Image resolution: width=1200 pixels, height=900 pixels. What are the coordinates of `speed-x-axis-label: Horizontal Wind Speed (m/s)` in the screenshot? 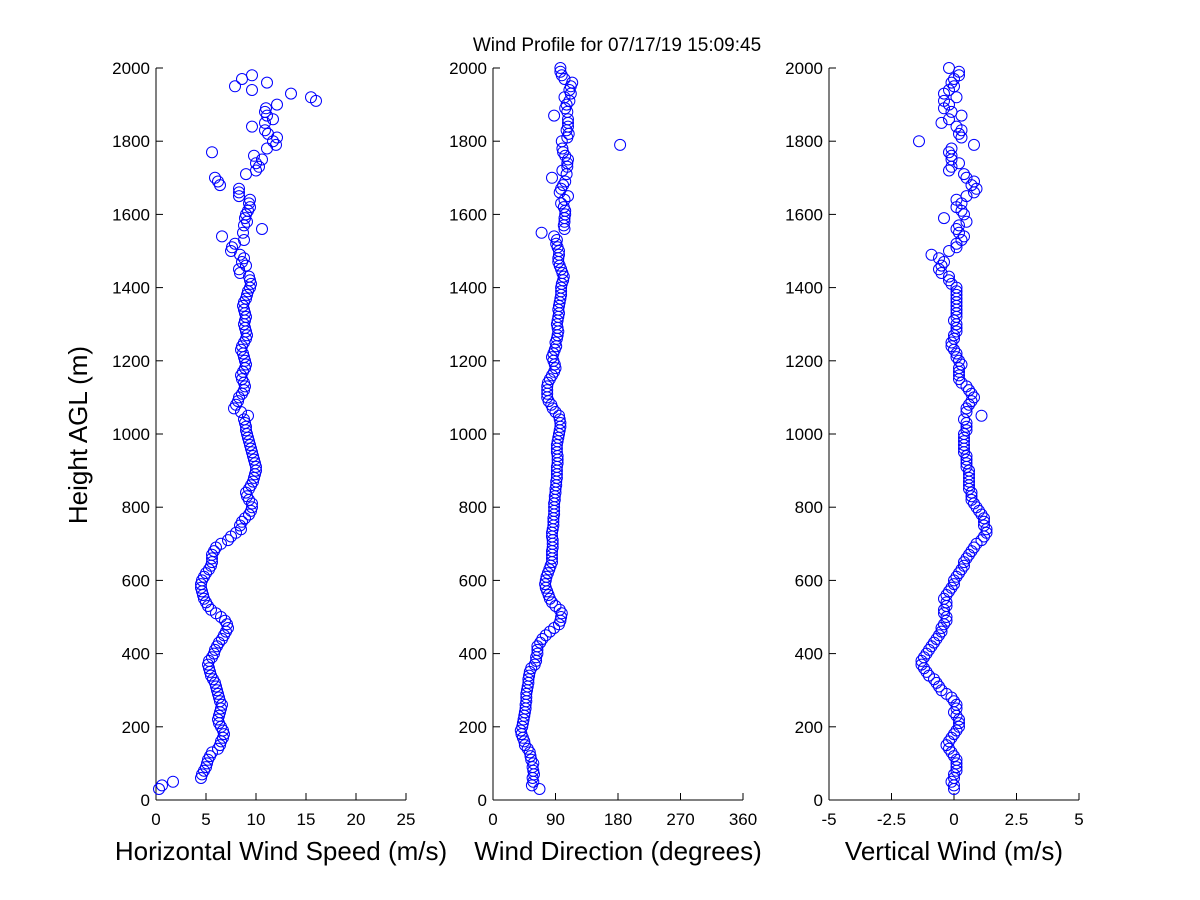 It's located at (281, 851).